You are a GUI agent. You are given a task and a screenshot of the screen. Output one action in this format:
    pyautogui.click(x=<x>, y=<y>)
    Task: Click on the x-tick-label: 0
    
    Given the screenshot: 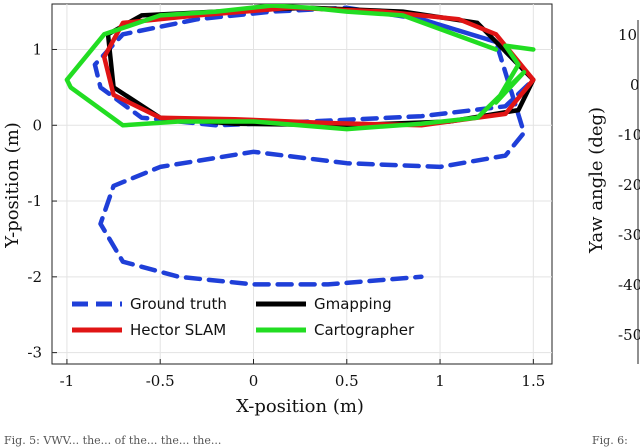 What is the action you would take?
    pyautogui.click(x=254, y=381)
    